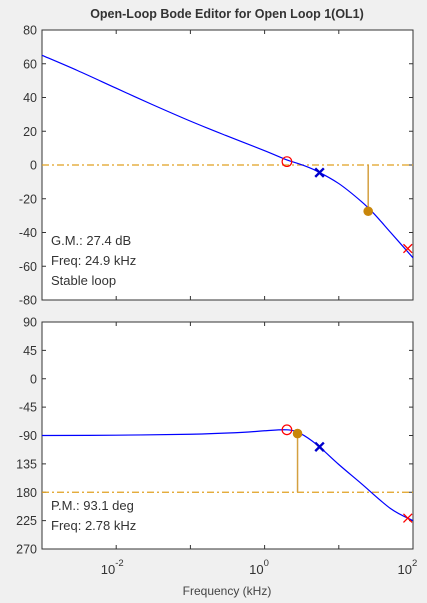  I want to click on magnitude-ytick-label: -20, so click(28, 199).